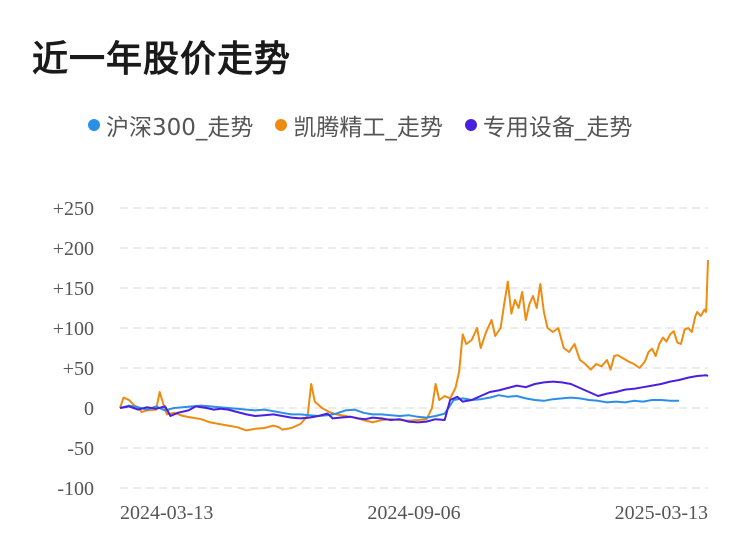 Image resolution: width=750 pixels, height=558 pixels. Describe the element at coordinates (73, 289) in the screenshot. I see `y-tick-label: +150` at that location.